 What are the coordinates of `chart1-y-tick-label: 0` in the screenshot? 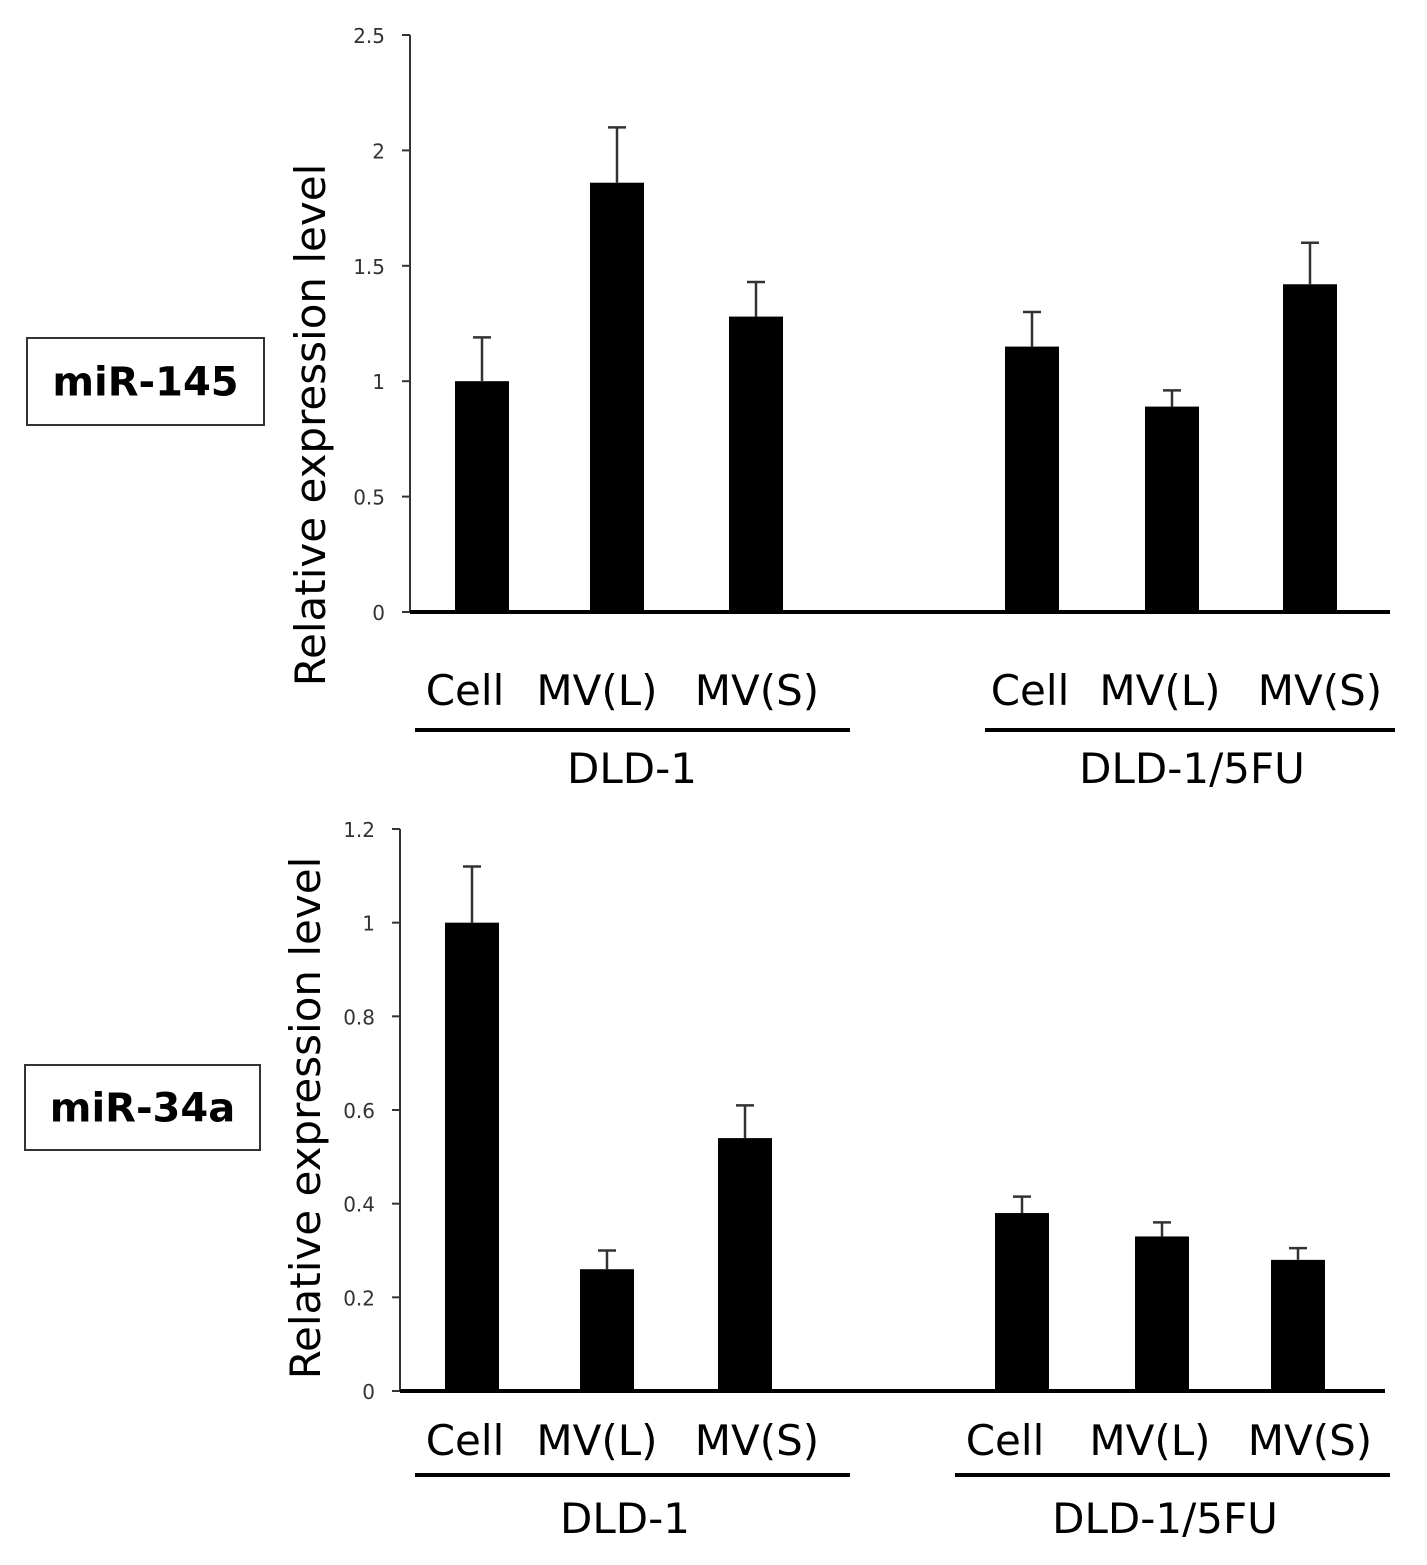 It's located at (378, 613).